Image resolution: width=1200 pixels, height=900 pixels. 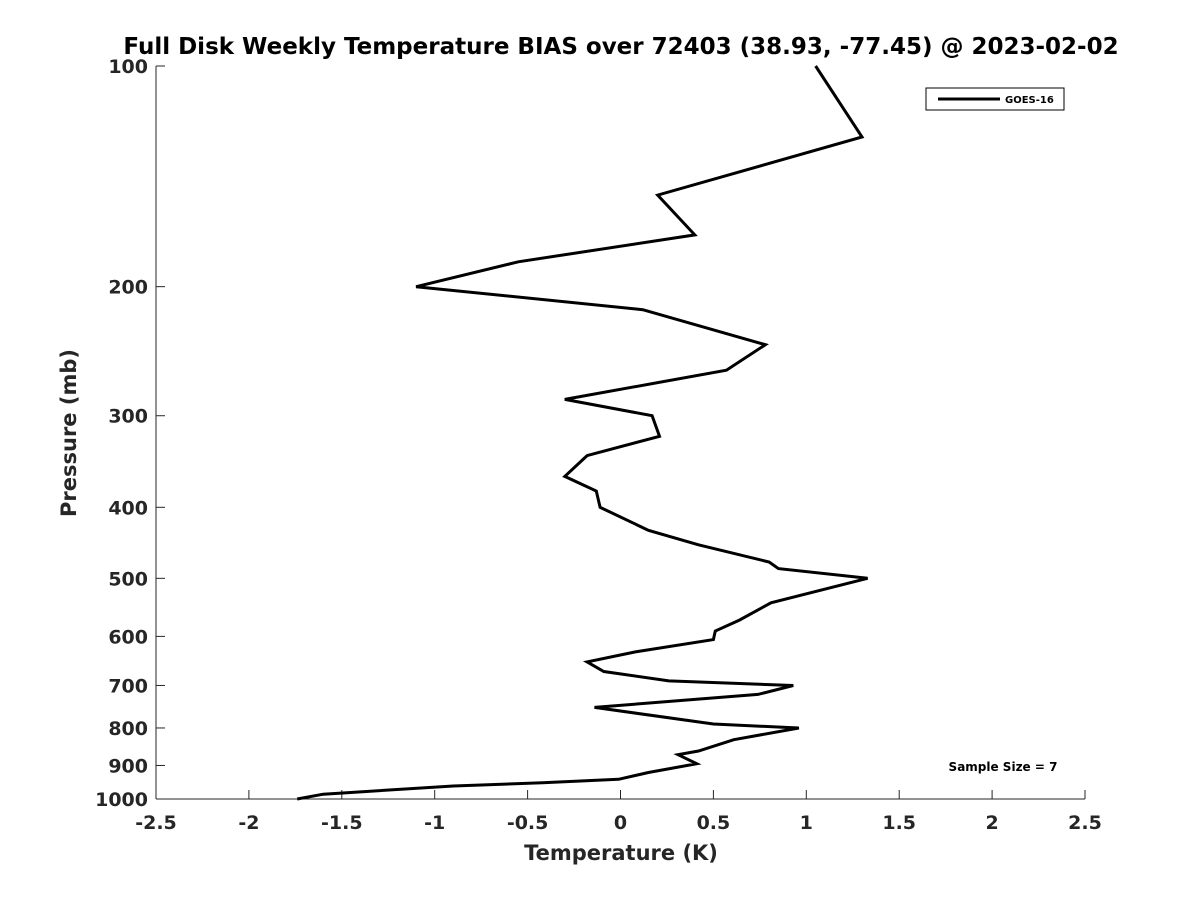 What do you see at coordinates (128, 288) in the screenshot?
I see `y-tick-label: 200` at bounding box center [128, 288].